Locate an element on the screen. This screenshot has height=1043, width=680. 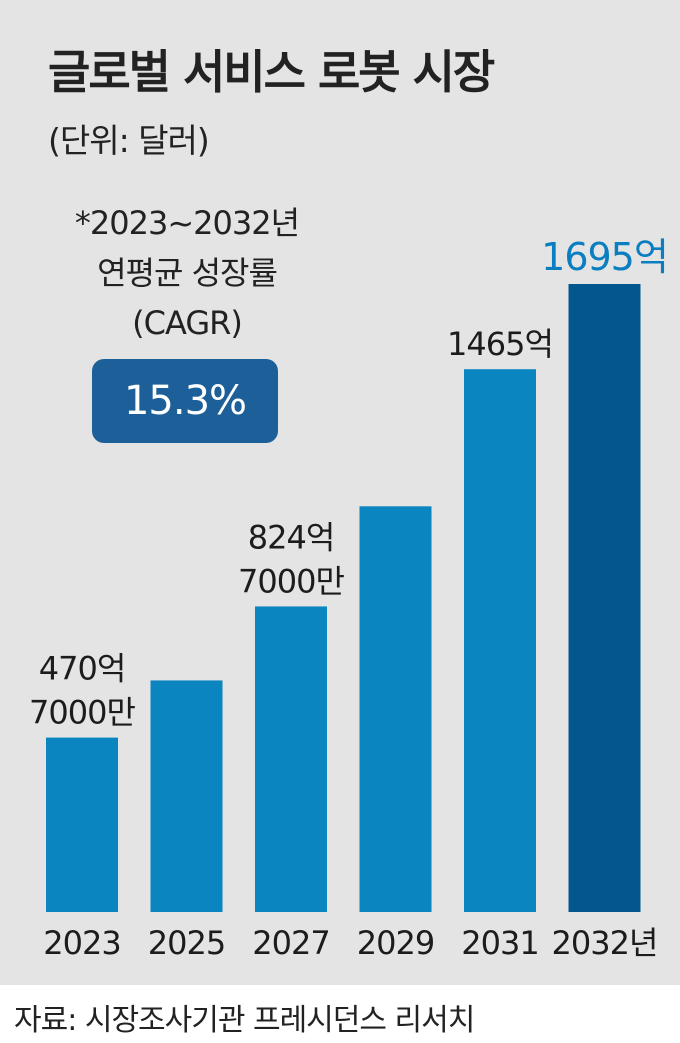
x-tick-label: 2032년 is located at coordinates (605, 943).